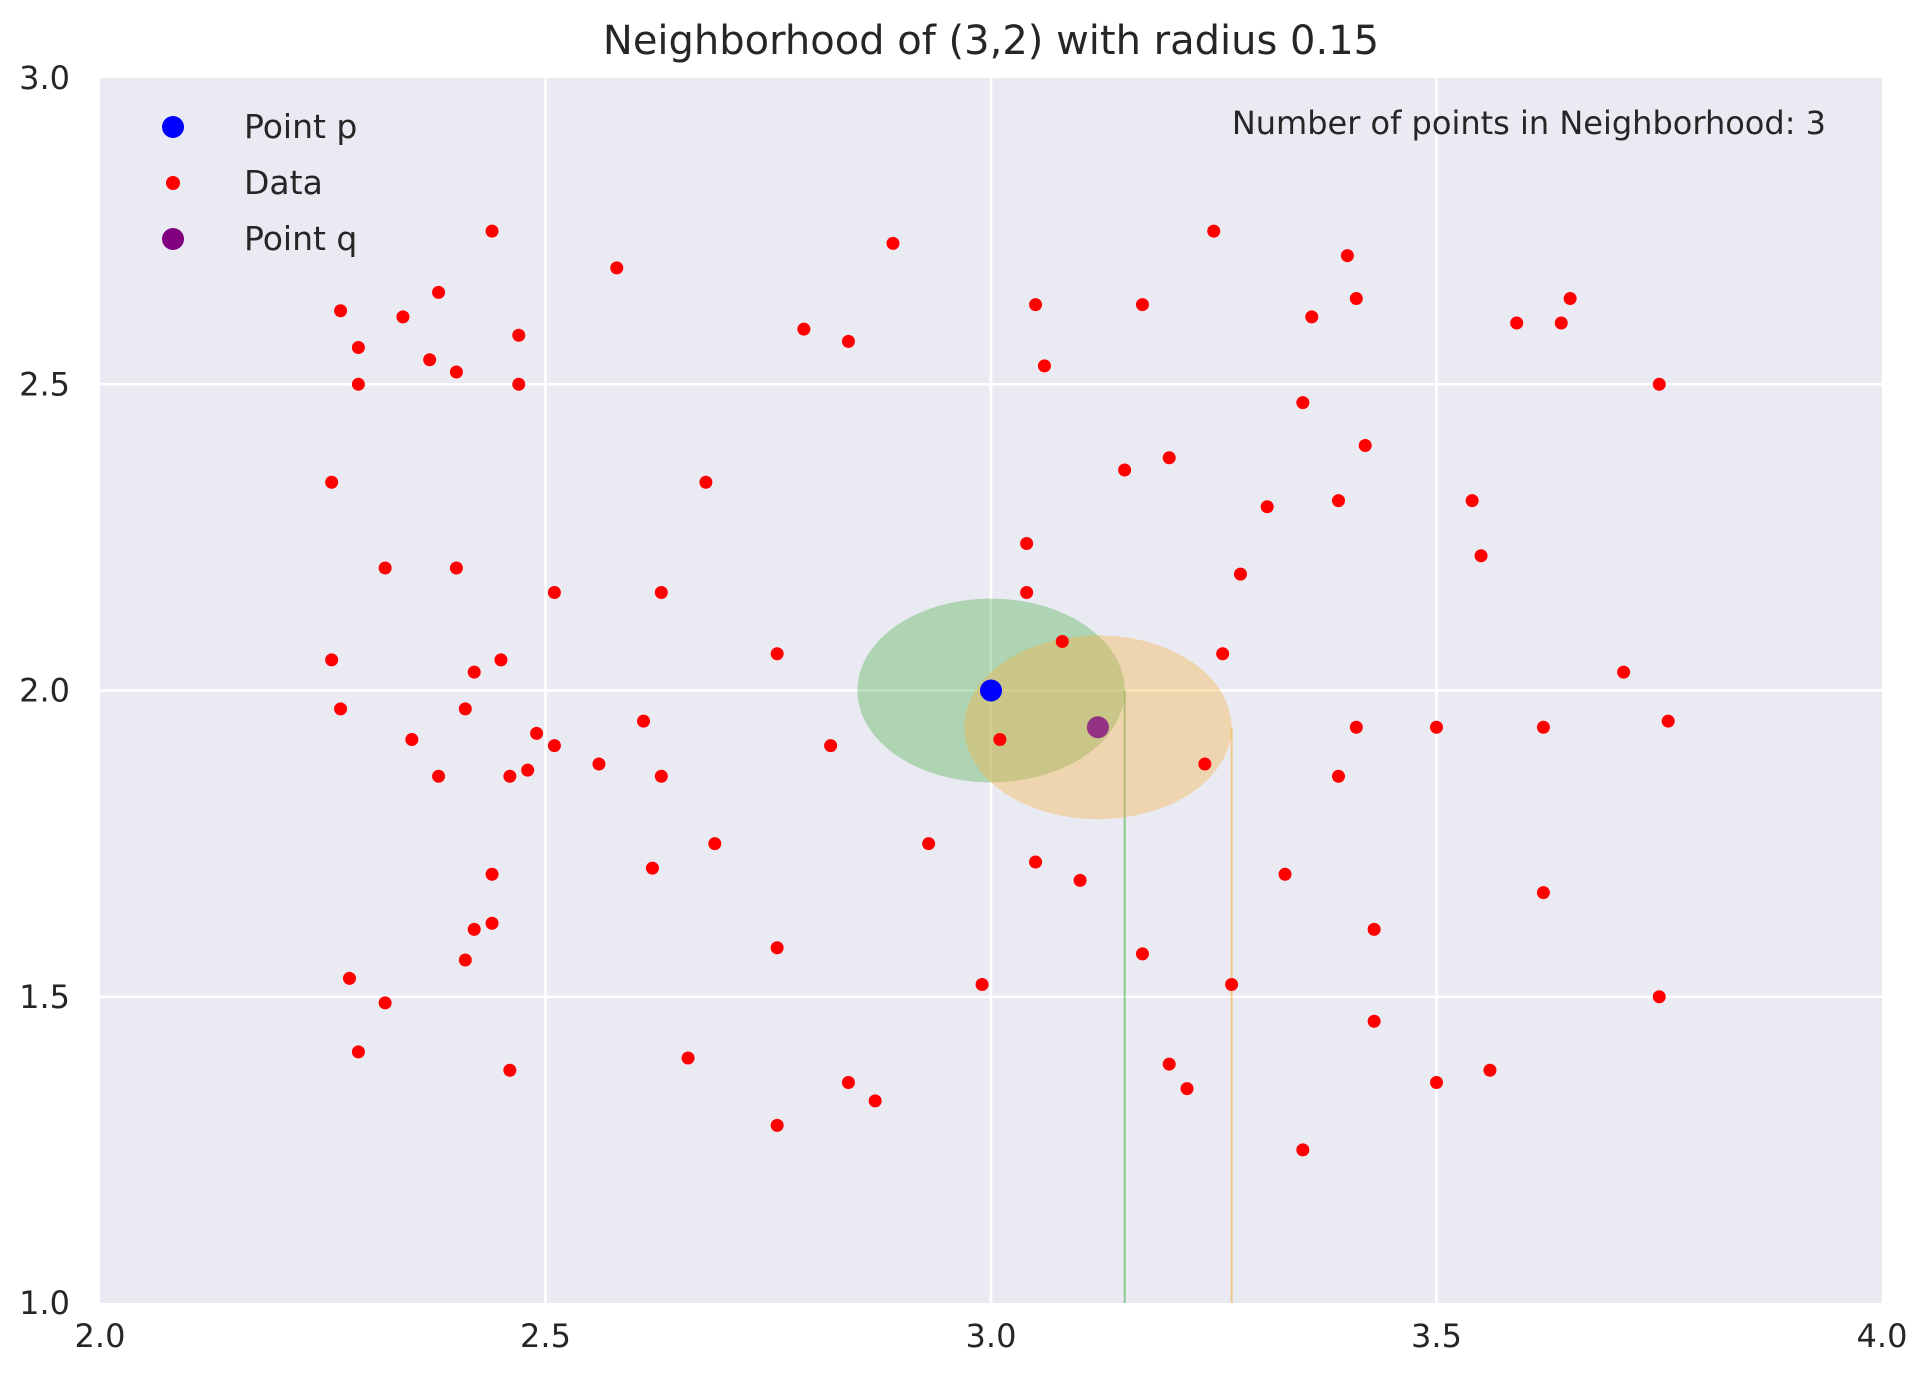 The height and width of the screenshot is (1375, 1920). What do you see at coordinates (283, 182) in the screenshot?
I see `legend-label-data: Data` at bounding box center [283, 182].